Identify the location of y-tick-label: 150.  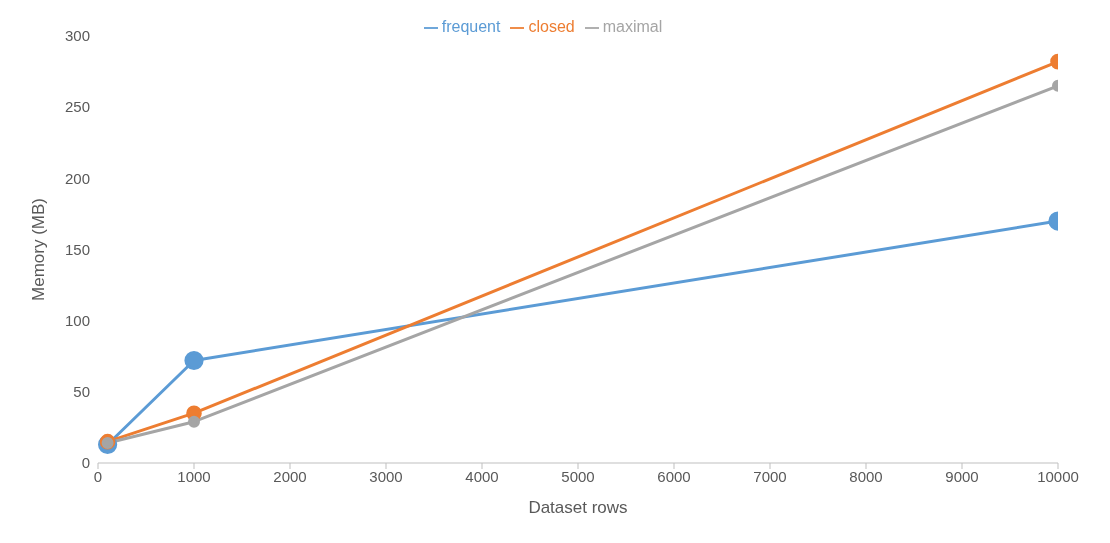
(77, 249).